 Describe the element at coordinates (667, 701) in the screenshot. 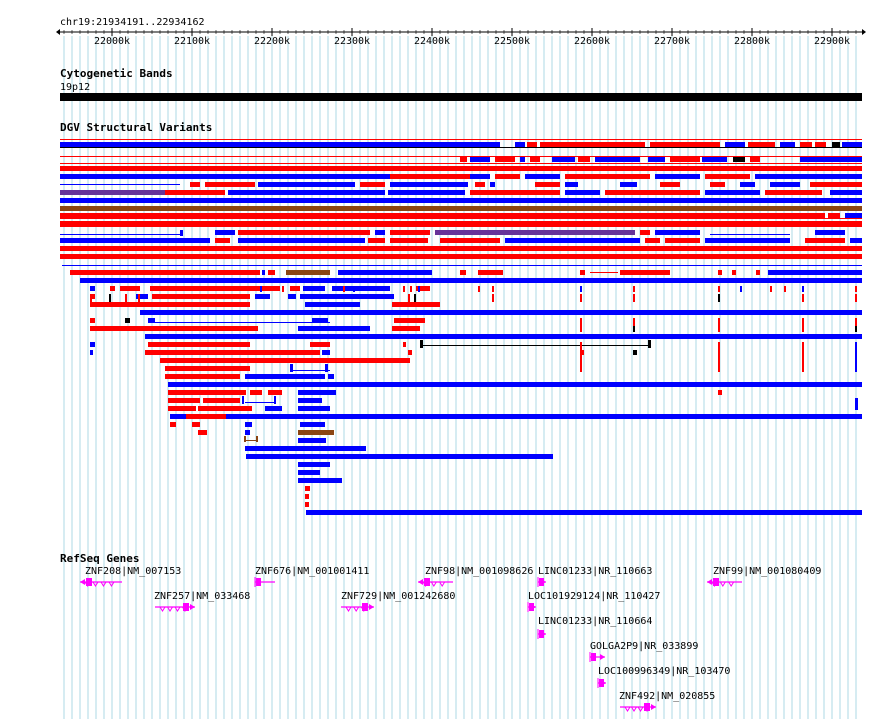

I see `gene-model: ZNF492|NM_020855` at that location.